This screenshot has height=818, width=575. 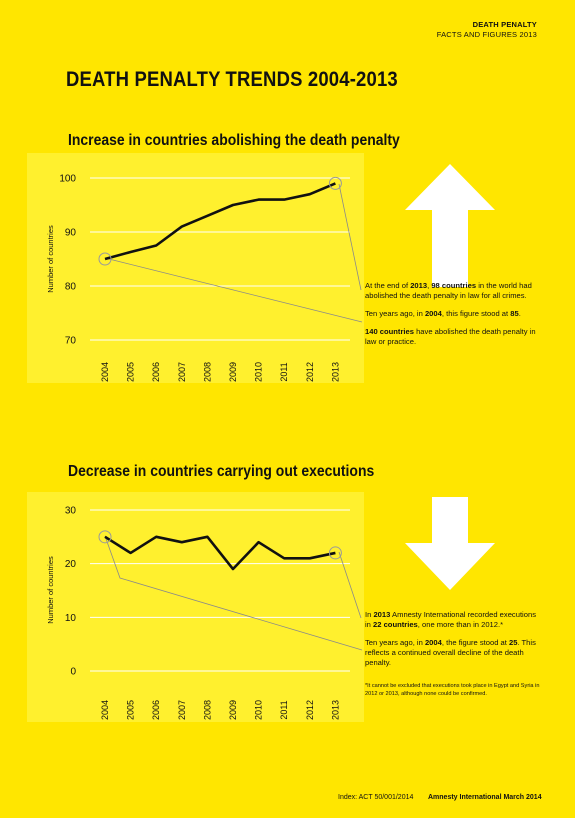 I want to click on chart1-xtick-label: 2008, so click(x=207, y=372).